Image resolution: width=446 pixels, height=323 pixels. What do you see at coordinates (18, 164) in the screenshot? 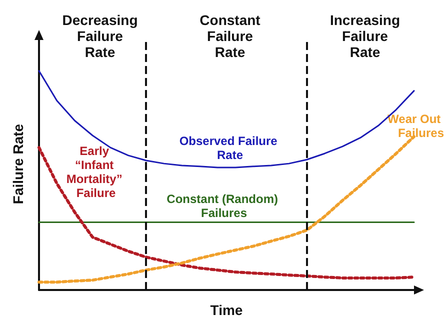
I see `text: Failure Rate` at bounding box center [18, 164].